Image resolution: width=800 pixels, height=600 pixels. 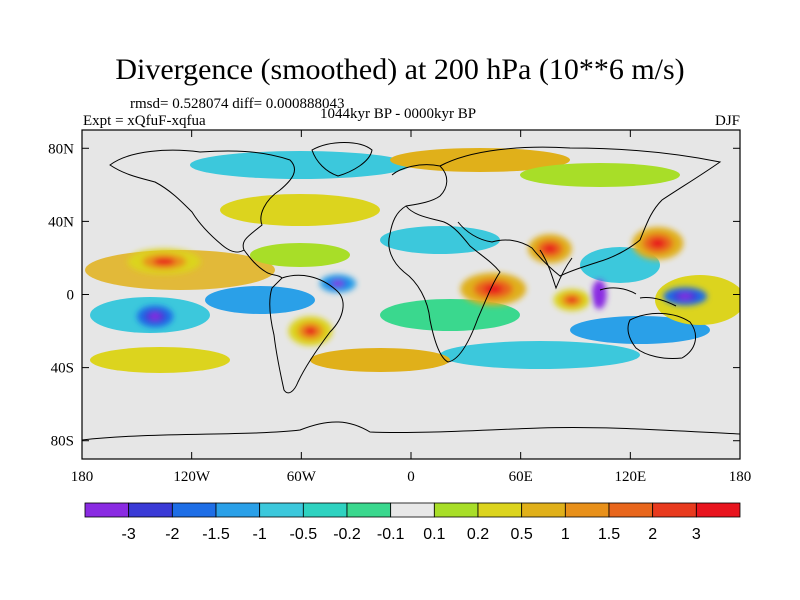 What do you see at coordinates (685, 296) in the screenshot?
I see `field-feature-west-pacific-negative` at bounding box center [685, 296].